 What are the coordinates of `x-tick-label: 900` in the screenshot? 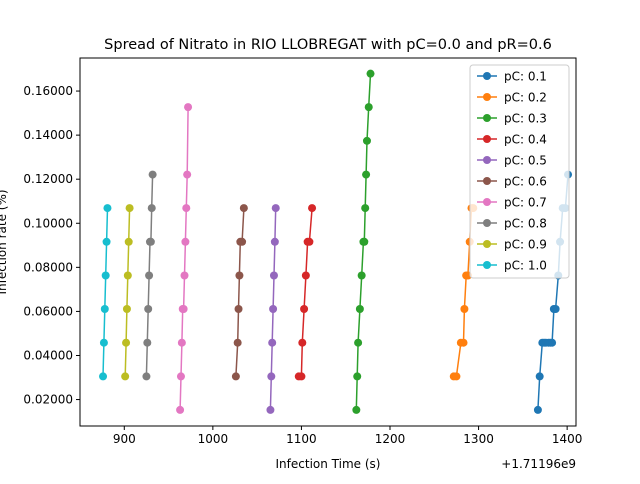 It's located at (124, 439).